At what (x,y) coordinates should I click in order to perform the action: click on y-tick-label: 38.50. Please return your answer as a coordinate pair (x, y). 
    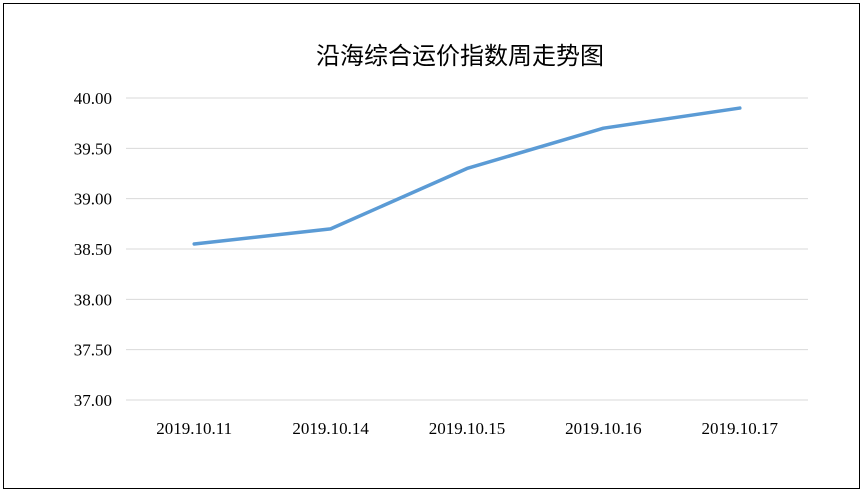
    Looking at the image, I should click on (93, 249).